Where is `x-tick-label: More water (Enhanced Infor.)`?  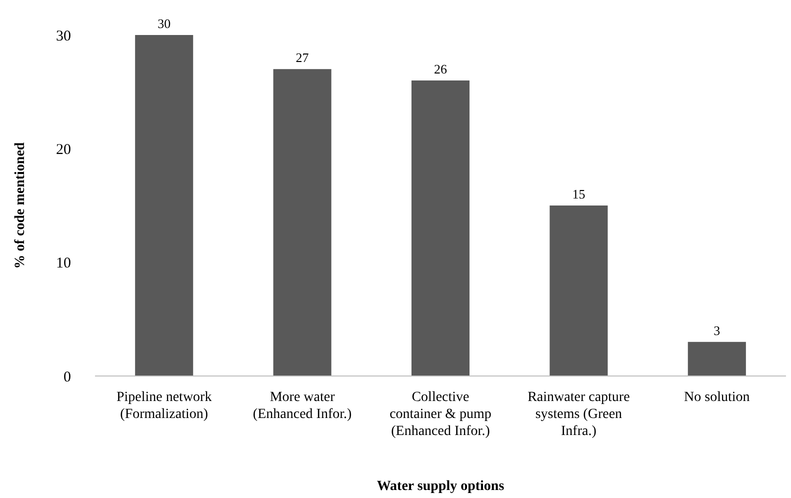
x-tick-label: More water (Enhanced Infor.) is located at coordinates (302, 406).